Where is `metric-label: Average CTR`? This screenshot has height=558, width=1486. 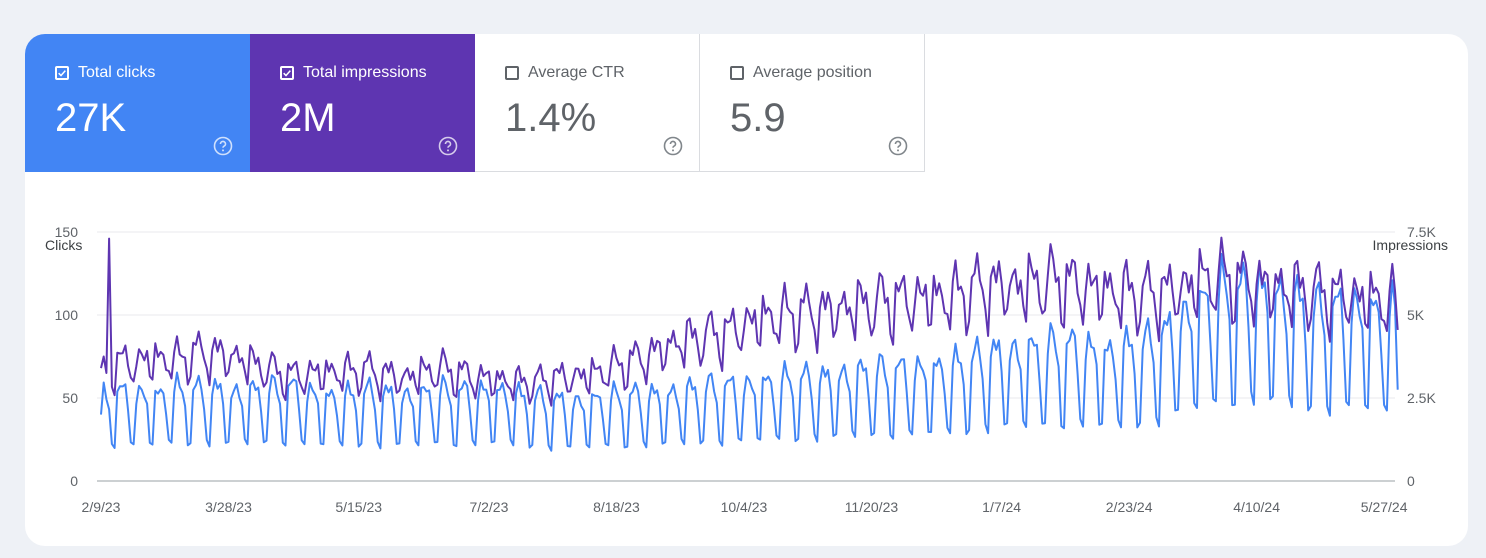
metric-label: Average CTR is located at coordinates (576, 72).